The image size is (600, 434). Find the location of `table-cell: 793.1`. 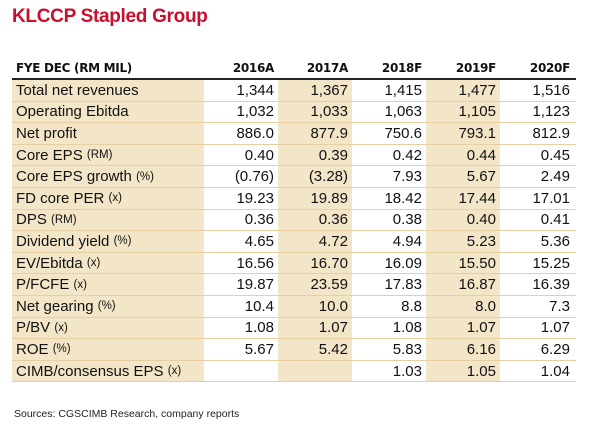

table-cell: 793.1 is located at coordinates (463, 133).